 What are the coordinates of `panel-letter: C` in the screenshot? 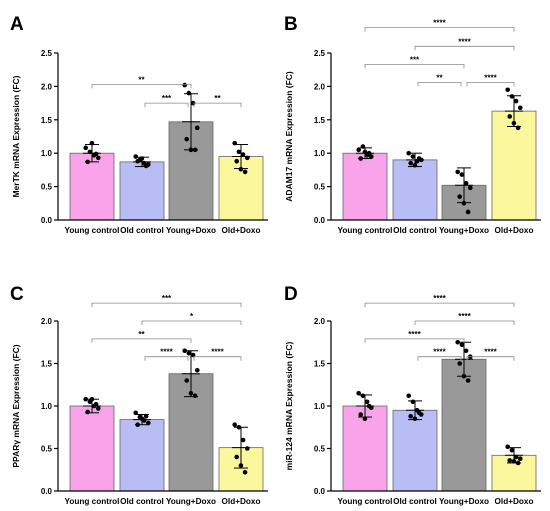 It's located at (17, 294).